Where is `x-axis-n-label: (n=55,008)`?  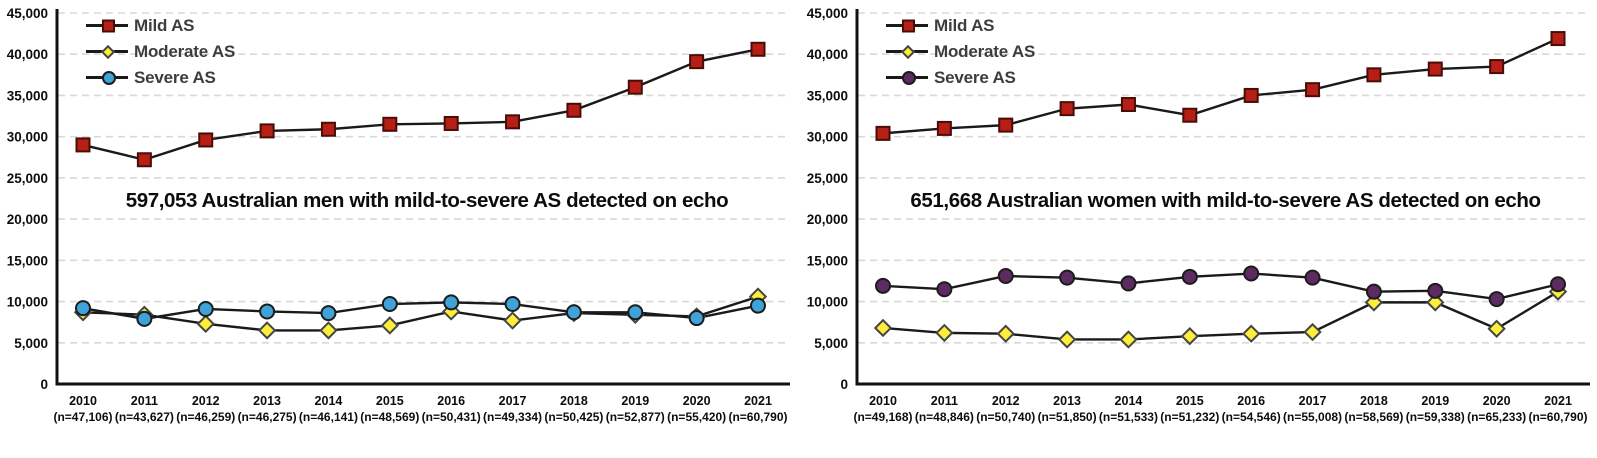
x-axis-n-label: (n=55,008) is located at coordinates (1312, 417).